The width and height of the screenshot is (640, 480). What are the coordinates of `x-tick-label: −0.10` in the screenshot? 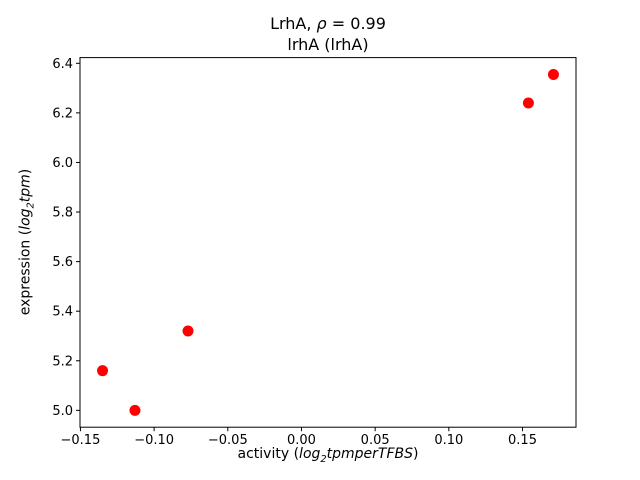 It's located at (154, 440).